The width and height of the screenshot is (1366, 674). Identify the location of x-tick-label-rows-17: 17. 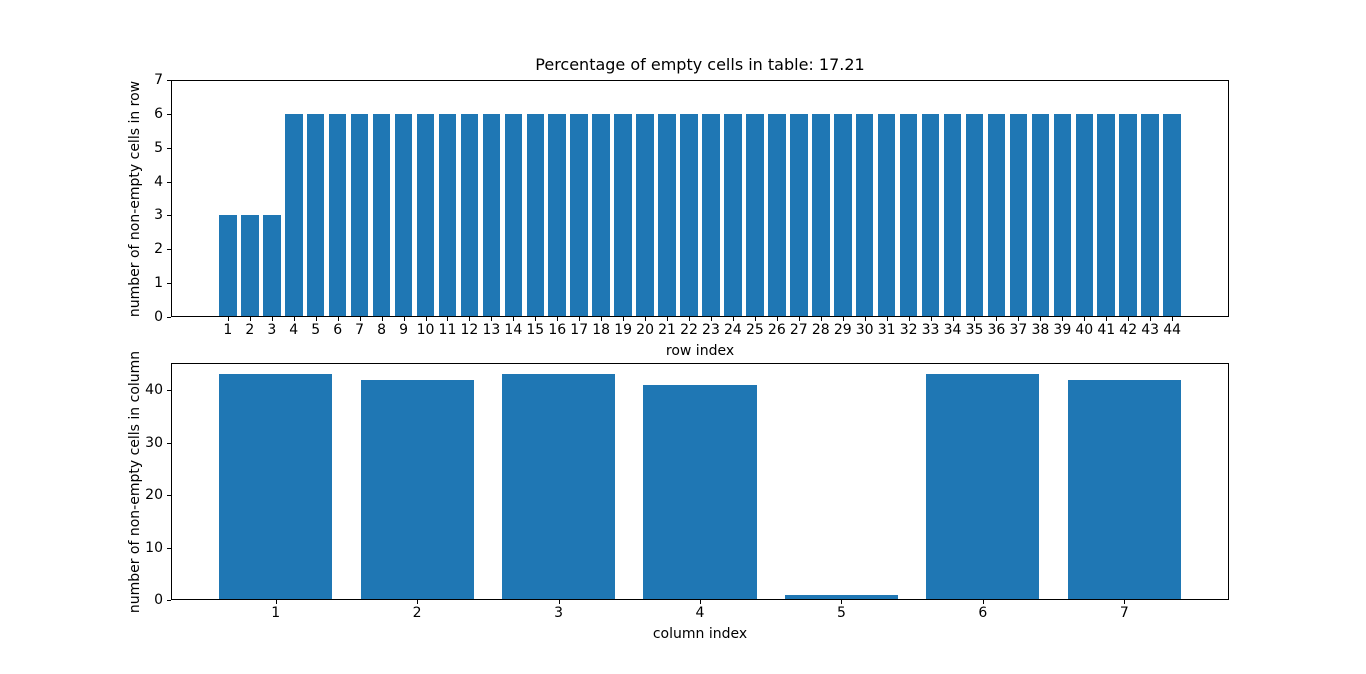
(579, 330).